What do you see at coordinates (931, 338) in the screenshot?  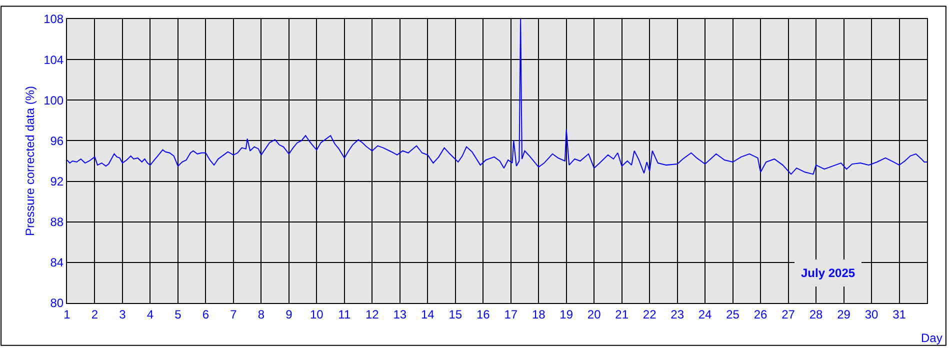 I see `x-axis-title: Day` at bounding box center [931, 338].